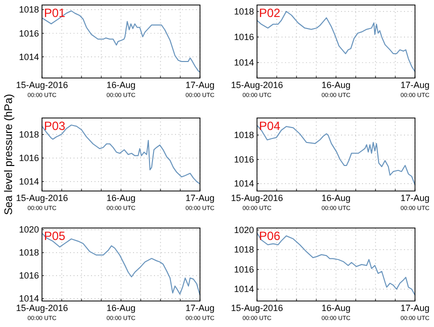 This screenshot has width=434, height=327. Describe the element at coordinates (55, 126) in the screenshot. I see `chart-title: P03` at that location.